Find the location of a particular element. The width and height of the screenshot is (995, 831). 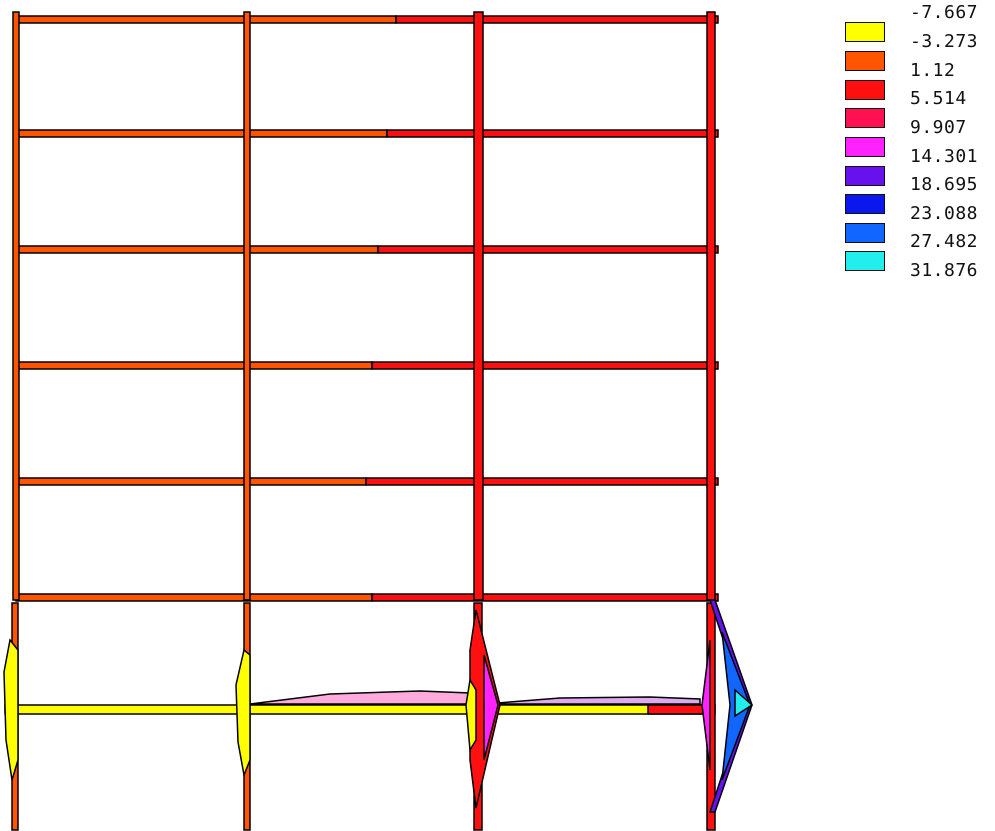

legend-value-10: 31.876 is located at coordinates (944, 270).